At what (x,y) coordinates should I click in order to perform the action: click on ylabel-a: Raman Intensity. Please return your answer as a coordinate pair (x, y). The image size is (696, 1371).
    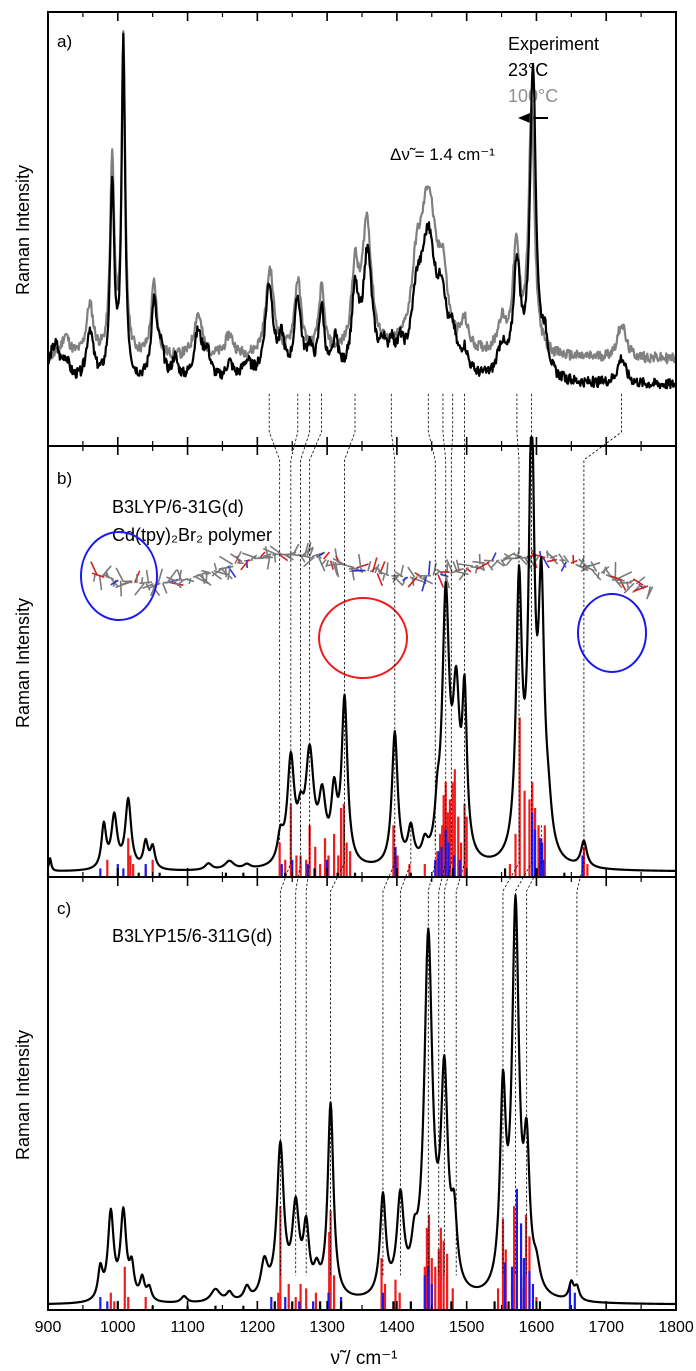
    Looking at the image, I should click on (23, 230).